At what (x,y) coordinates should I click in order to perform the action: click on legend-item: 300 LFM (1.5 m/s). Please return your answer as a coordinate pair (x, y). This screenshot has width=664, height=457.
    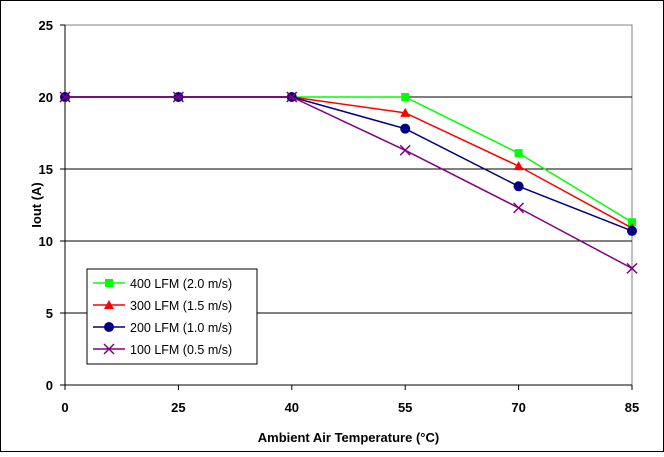
    Looking at the image, I should click on (162, 306).